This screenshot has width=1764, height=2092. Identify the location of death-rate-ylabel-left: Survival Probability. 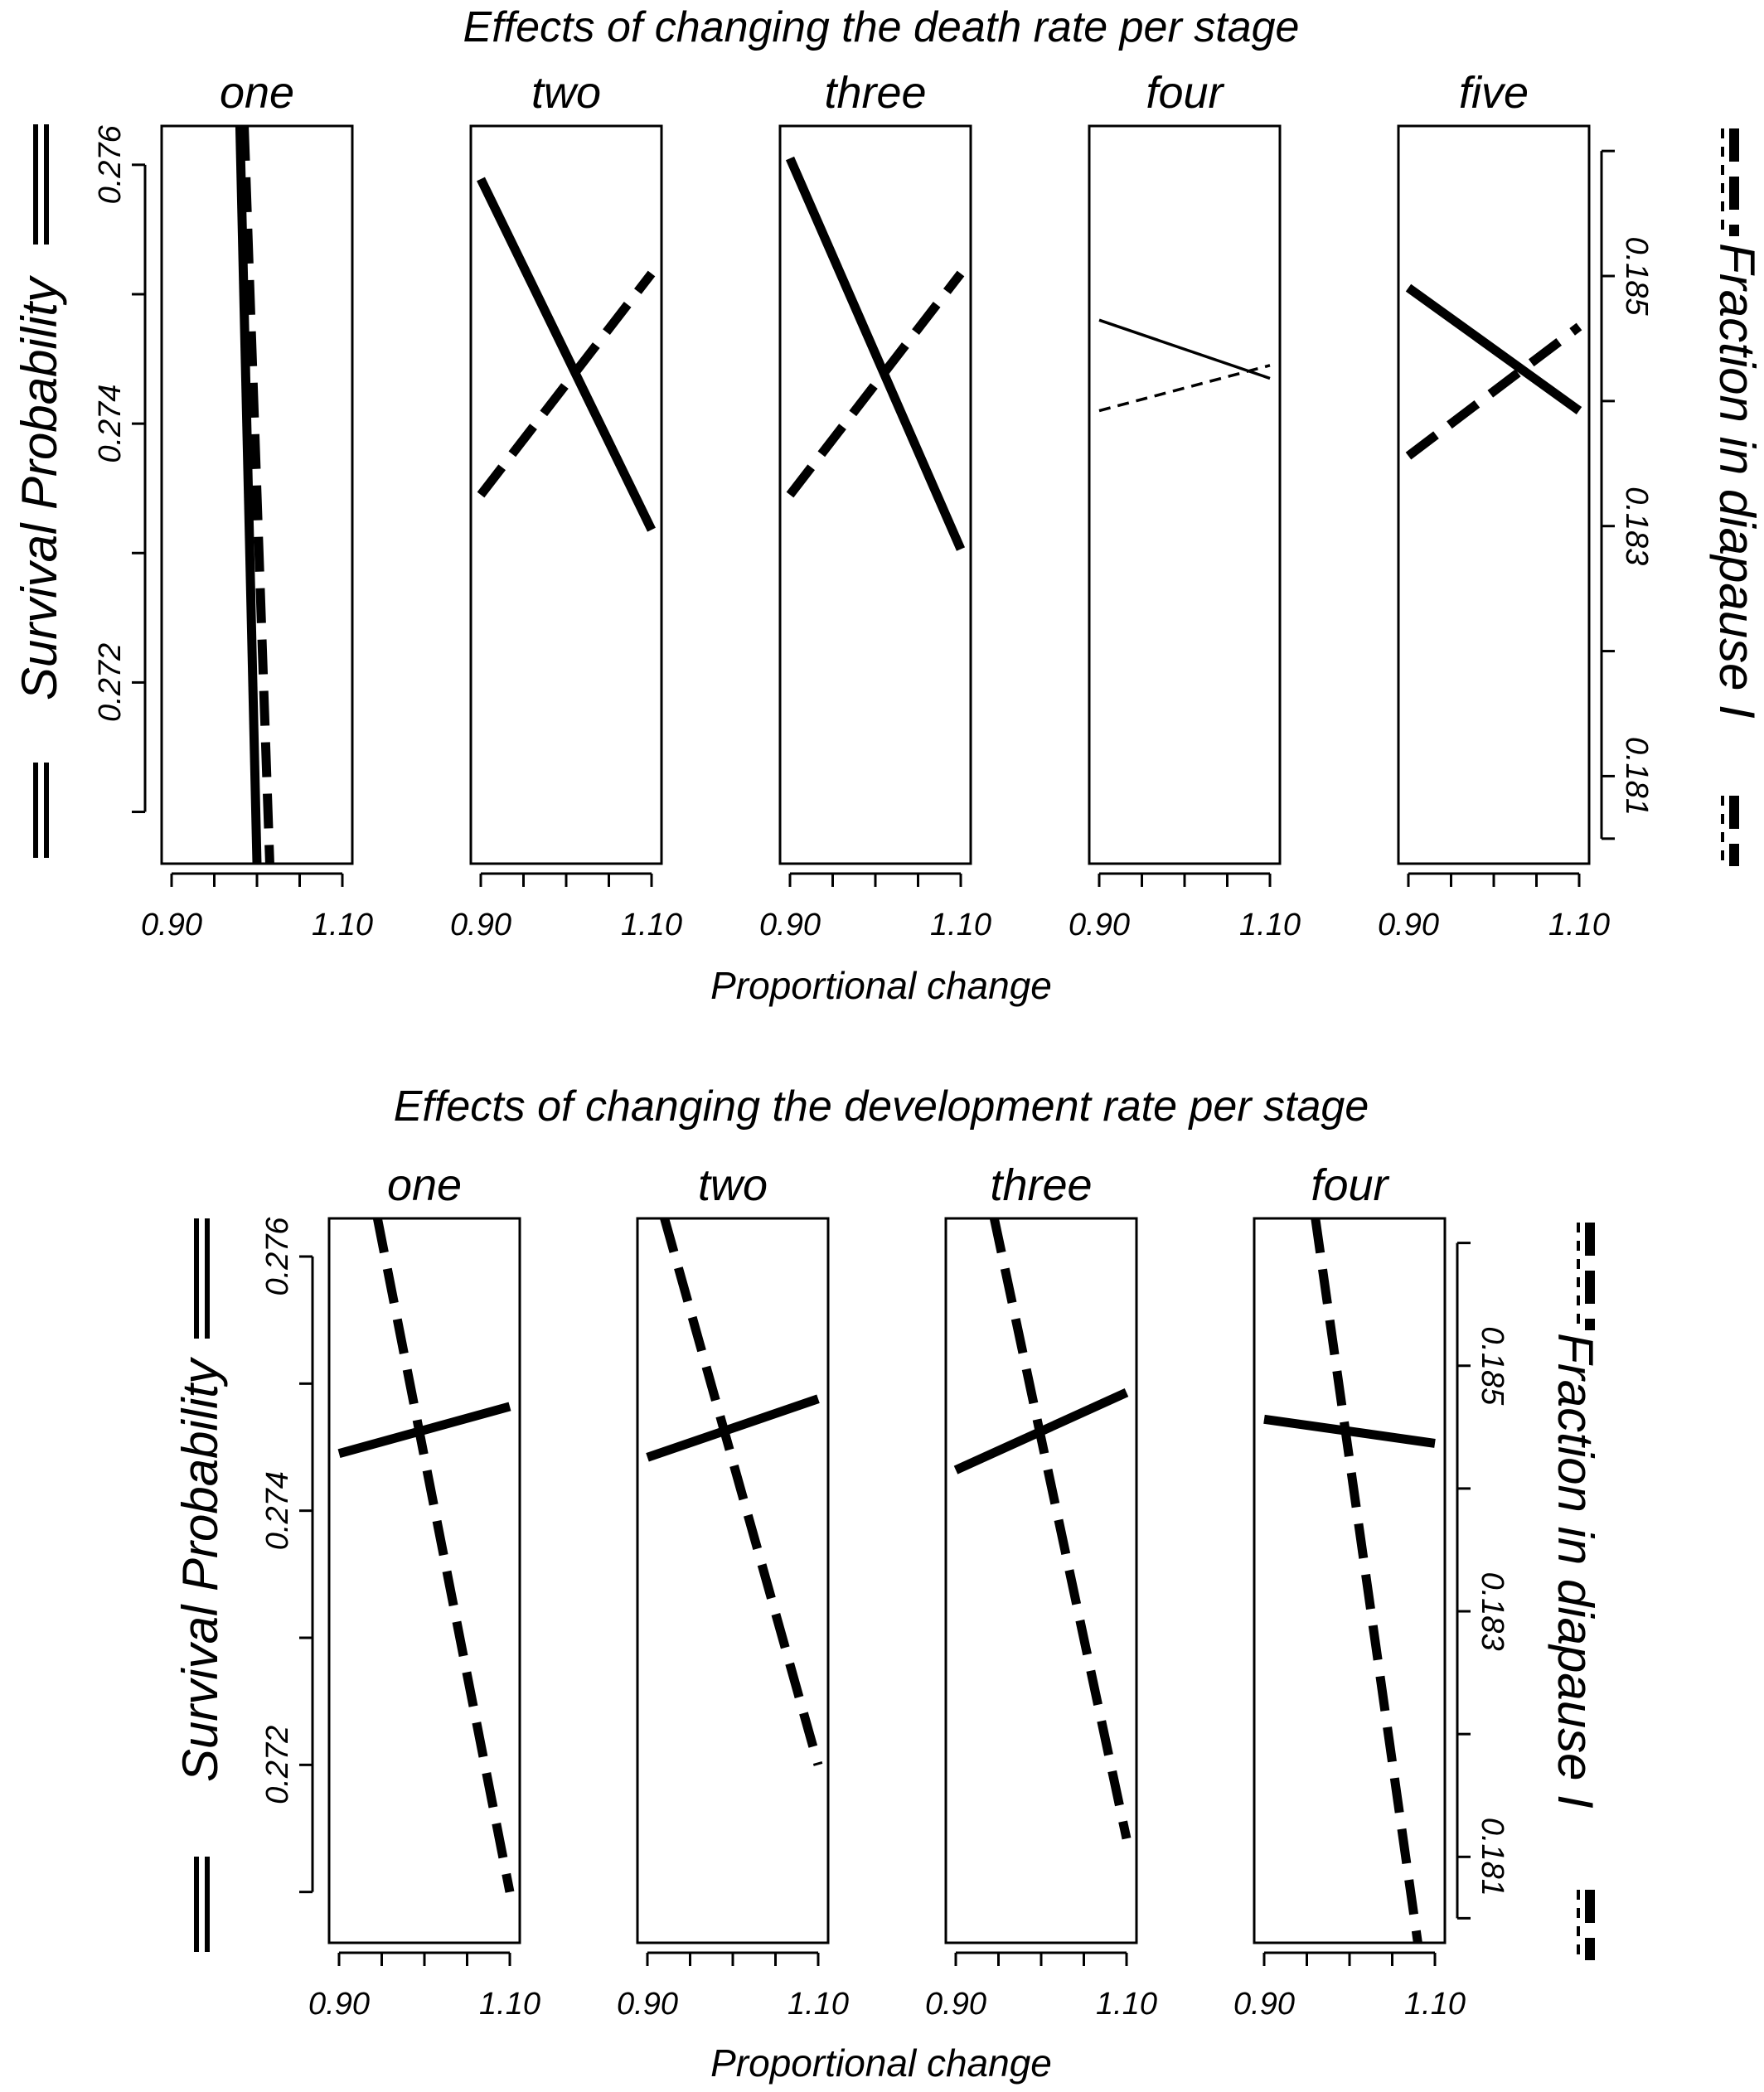
(39, 487).